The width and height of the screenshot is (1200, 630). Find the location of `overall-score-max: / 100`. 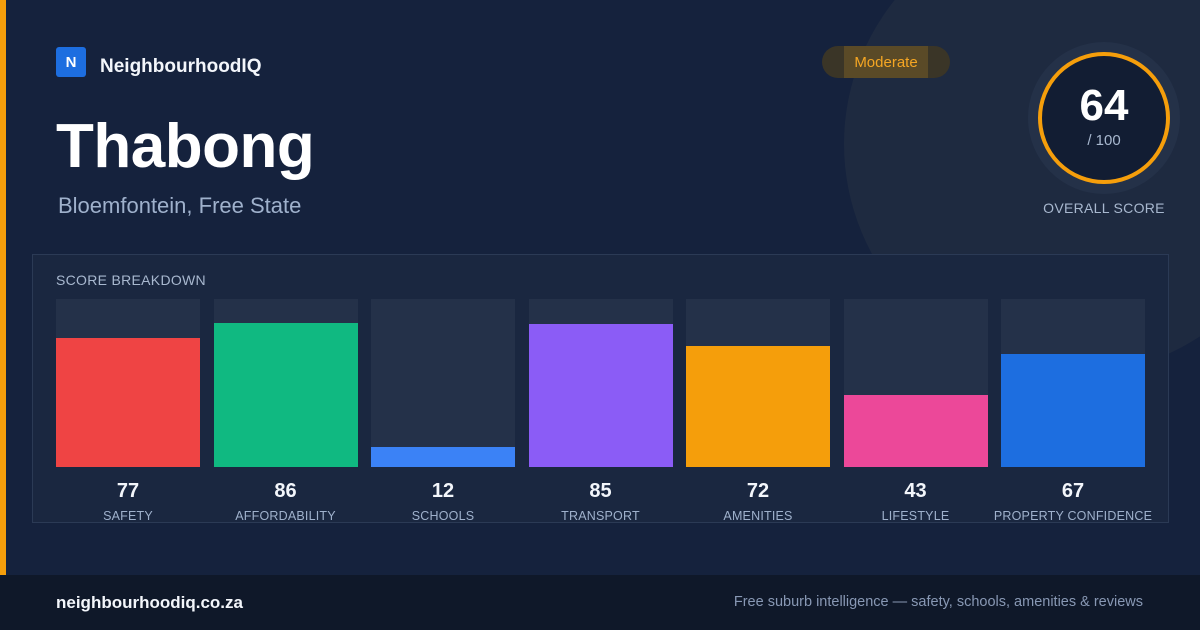

overall-score-max: / 100 is located at coordinates (1104, 140).